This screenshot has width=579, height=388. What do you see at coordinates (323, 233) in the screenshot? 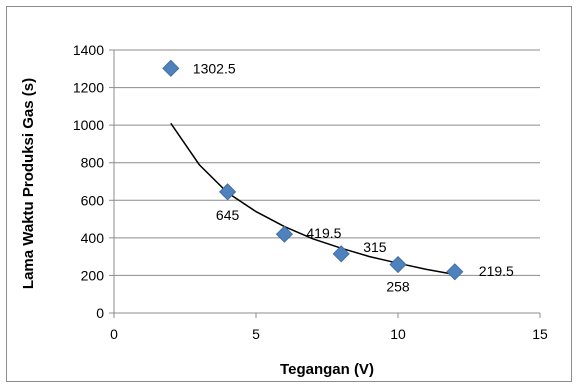
I see `data-label: 419.5` at bounding box center [323, 233].